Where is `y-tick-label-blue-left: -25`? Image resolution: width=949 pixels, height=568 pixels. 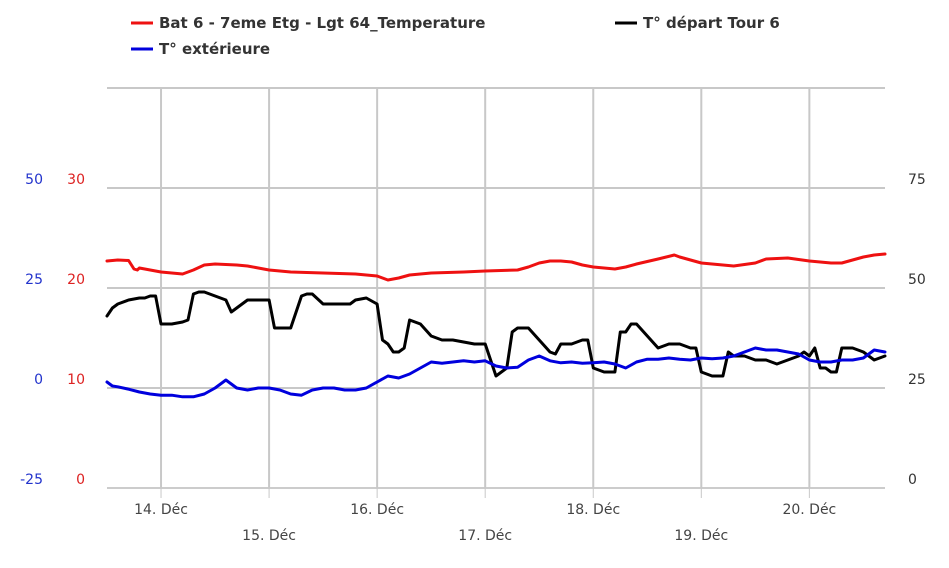 y-tick-label-blue-left: -25 is located at coordinates (31, 480).